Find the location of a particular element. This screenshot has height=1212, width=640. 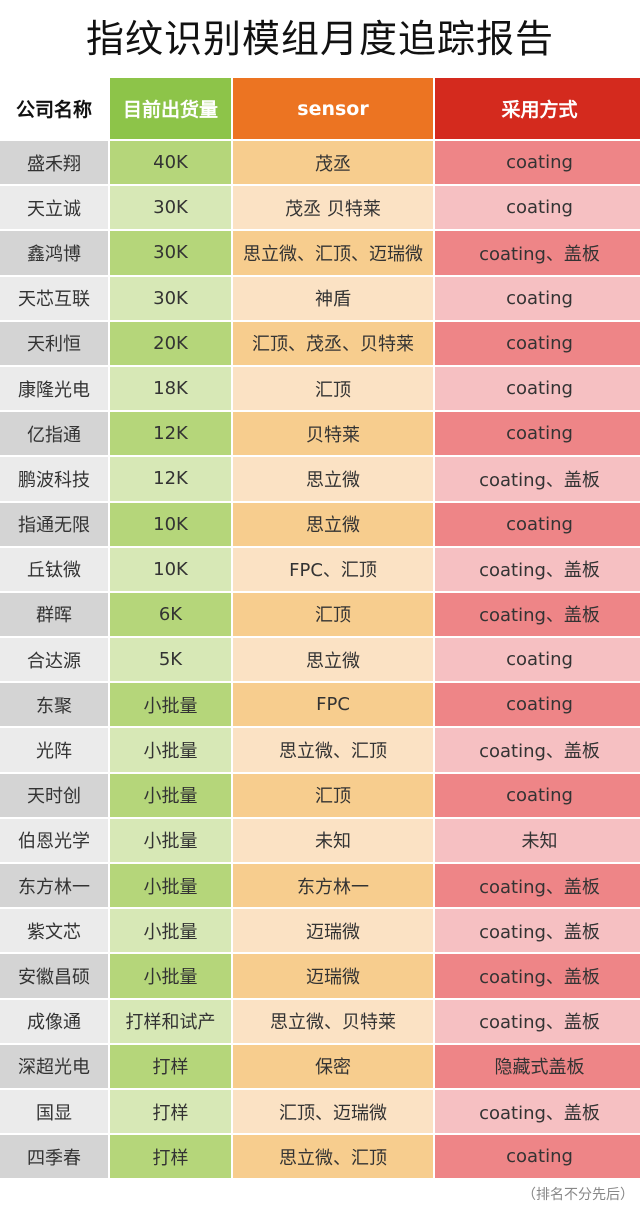

company-cell: 盛禾翔 is located at coordinates (54, 163).